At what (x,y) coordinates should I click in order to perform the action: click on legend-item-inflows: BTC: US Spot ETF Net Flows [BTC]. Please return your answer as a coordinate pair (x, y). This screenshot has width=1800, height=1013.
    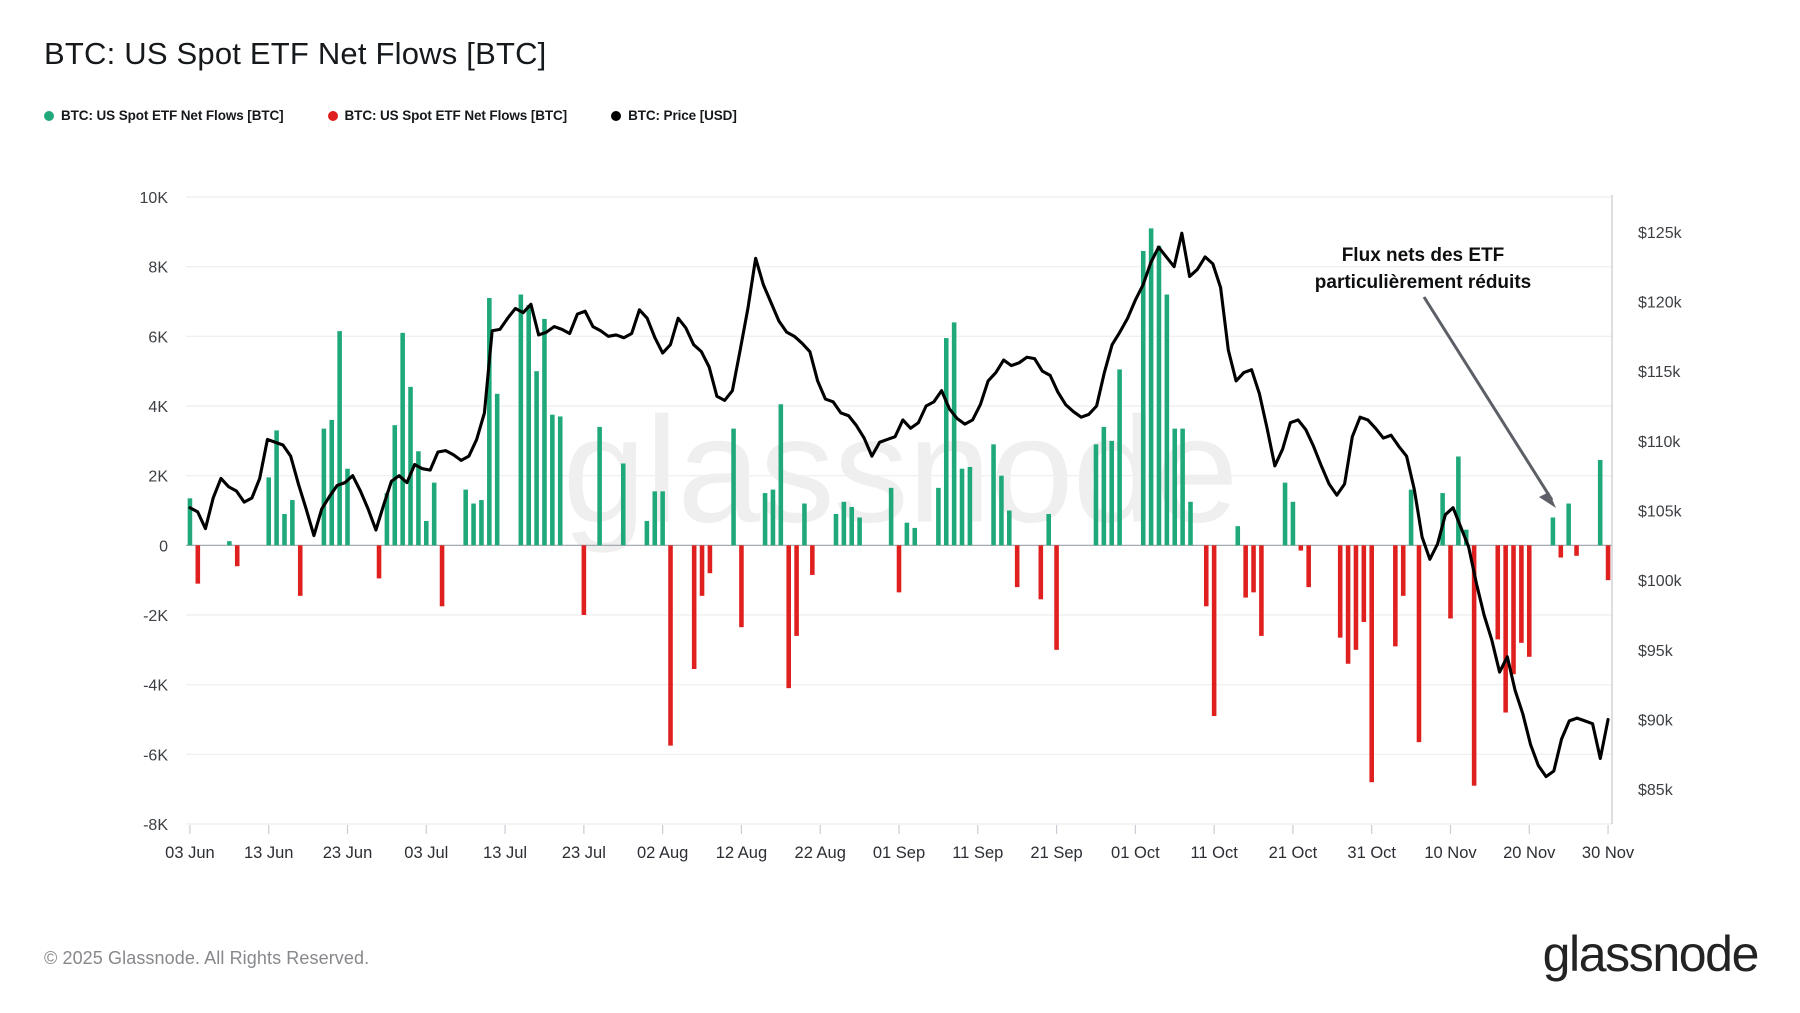
    Looking at the image, I should click on (164, 115).